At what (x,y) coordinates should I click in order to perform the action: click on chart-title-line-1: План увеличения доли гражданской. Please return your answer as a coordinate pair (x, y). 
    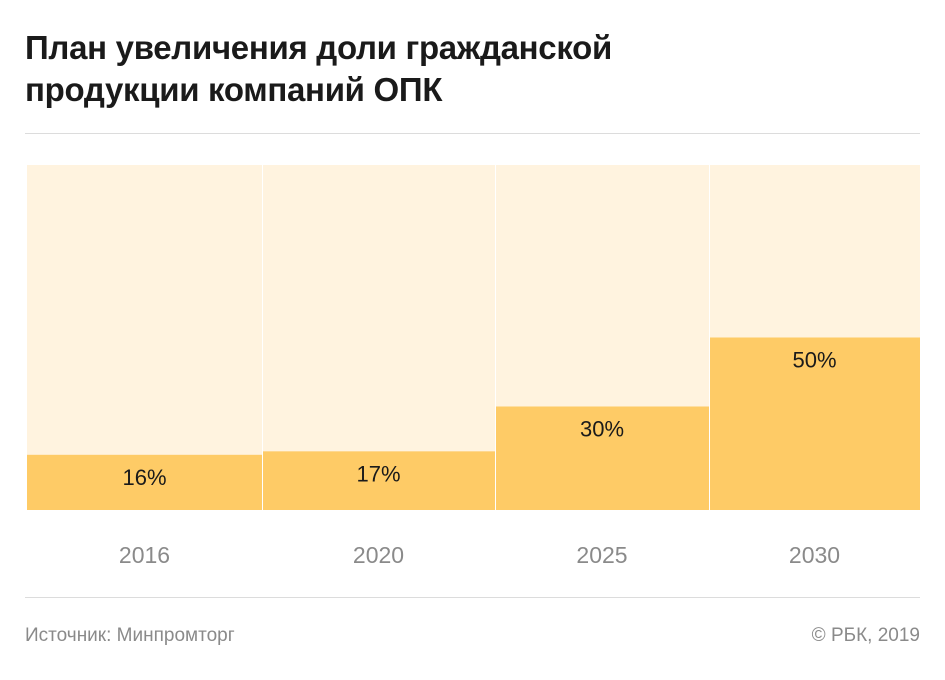
    Looking at the image, I should click on (318, 47).